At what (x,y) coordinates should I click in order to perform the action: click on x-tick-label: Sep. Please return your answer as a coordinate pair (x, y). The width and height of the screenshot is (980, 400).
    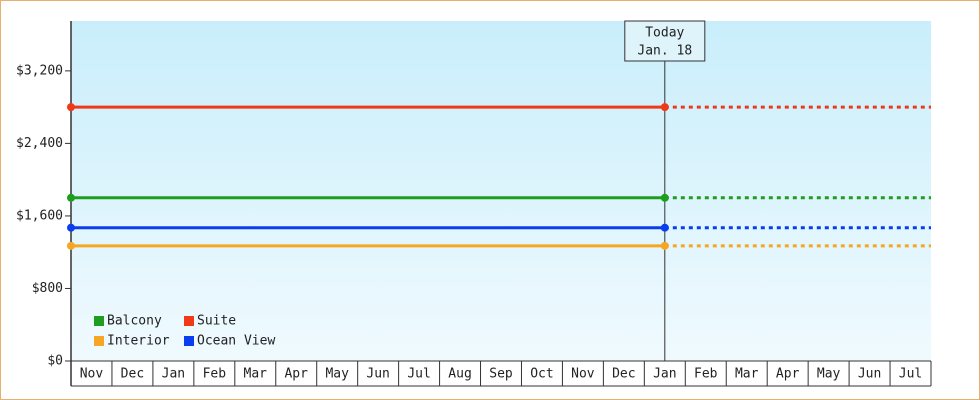
    Looking at the image, I should click on (501, 374).